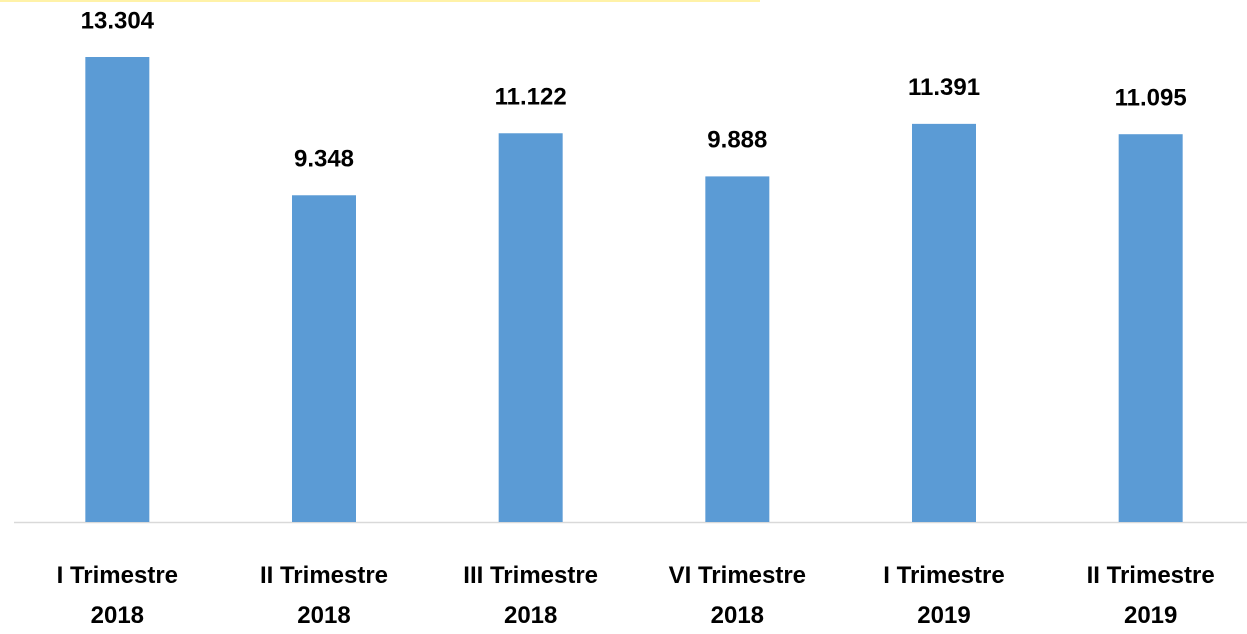 Image resolution: width=1247 pixels, height=634 pixels. Describe the element at coordinates (324, 595) in the screenshot. I see `x-tick-label: II Trimestre 2018` at that location.